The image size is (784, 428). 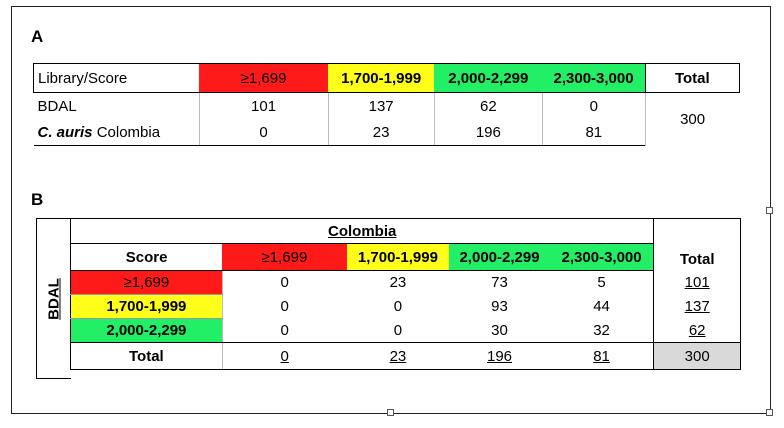 I want to click on score-header: Score, so click(x=146, y=257).